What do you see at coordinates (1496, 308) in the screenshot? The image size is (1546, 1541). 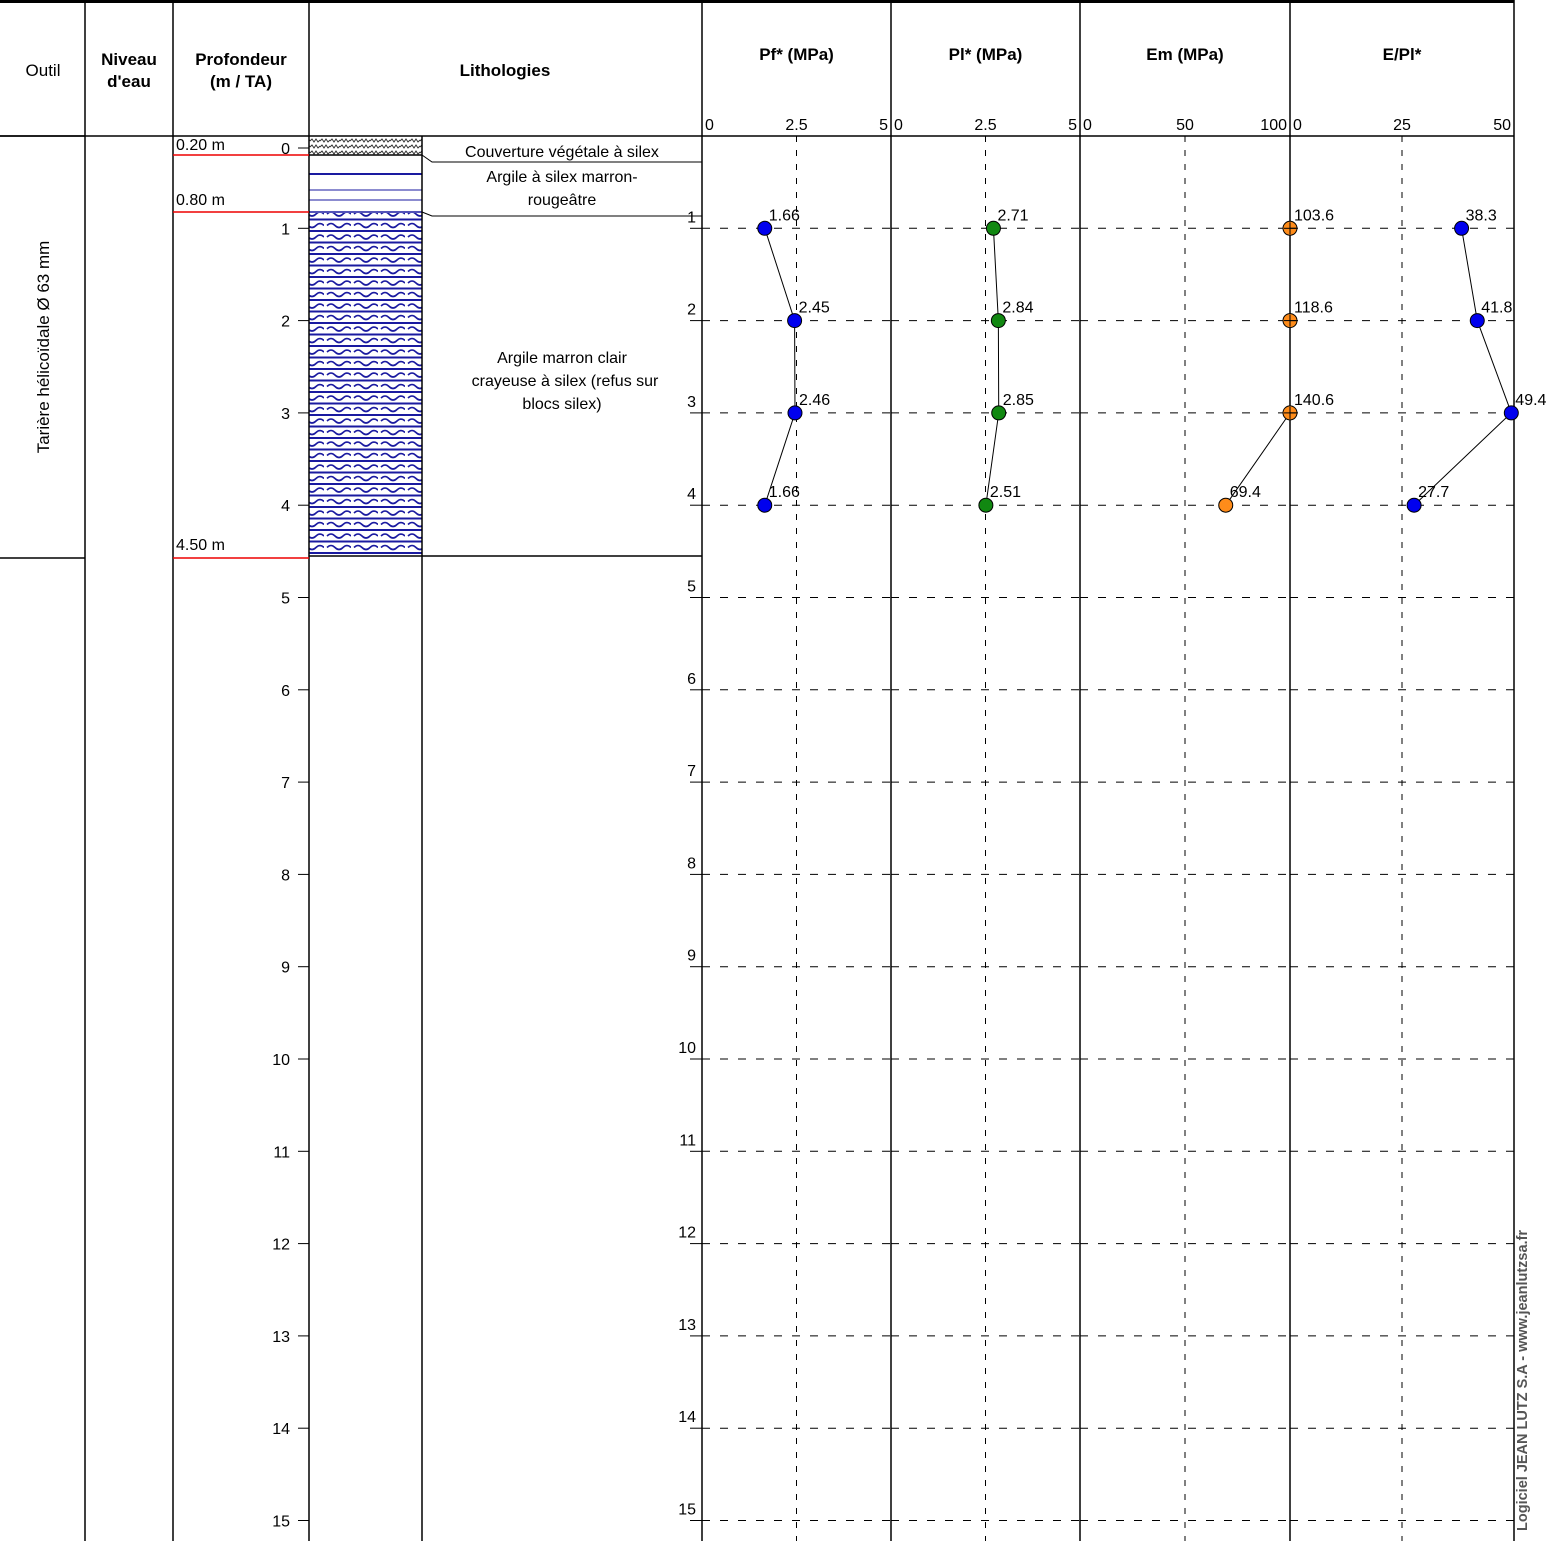 I see `data-label: 41.8` at bounding box center [1496, 308].